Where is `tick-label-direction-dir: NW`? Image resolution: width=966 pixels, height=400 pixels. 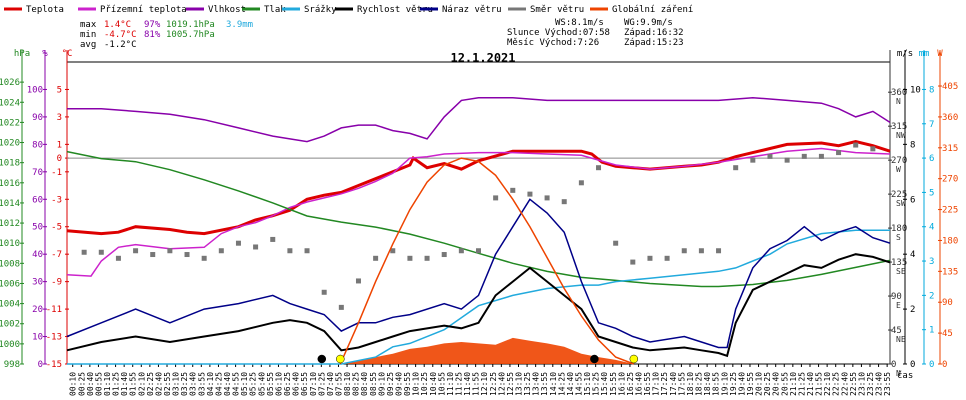
tick-label-direction-dir: NW is located at coordinates (901, 135).